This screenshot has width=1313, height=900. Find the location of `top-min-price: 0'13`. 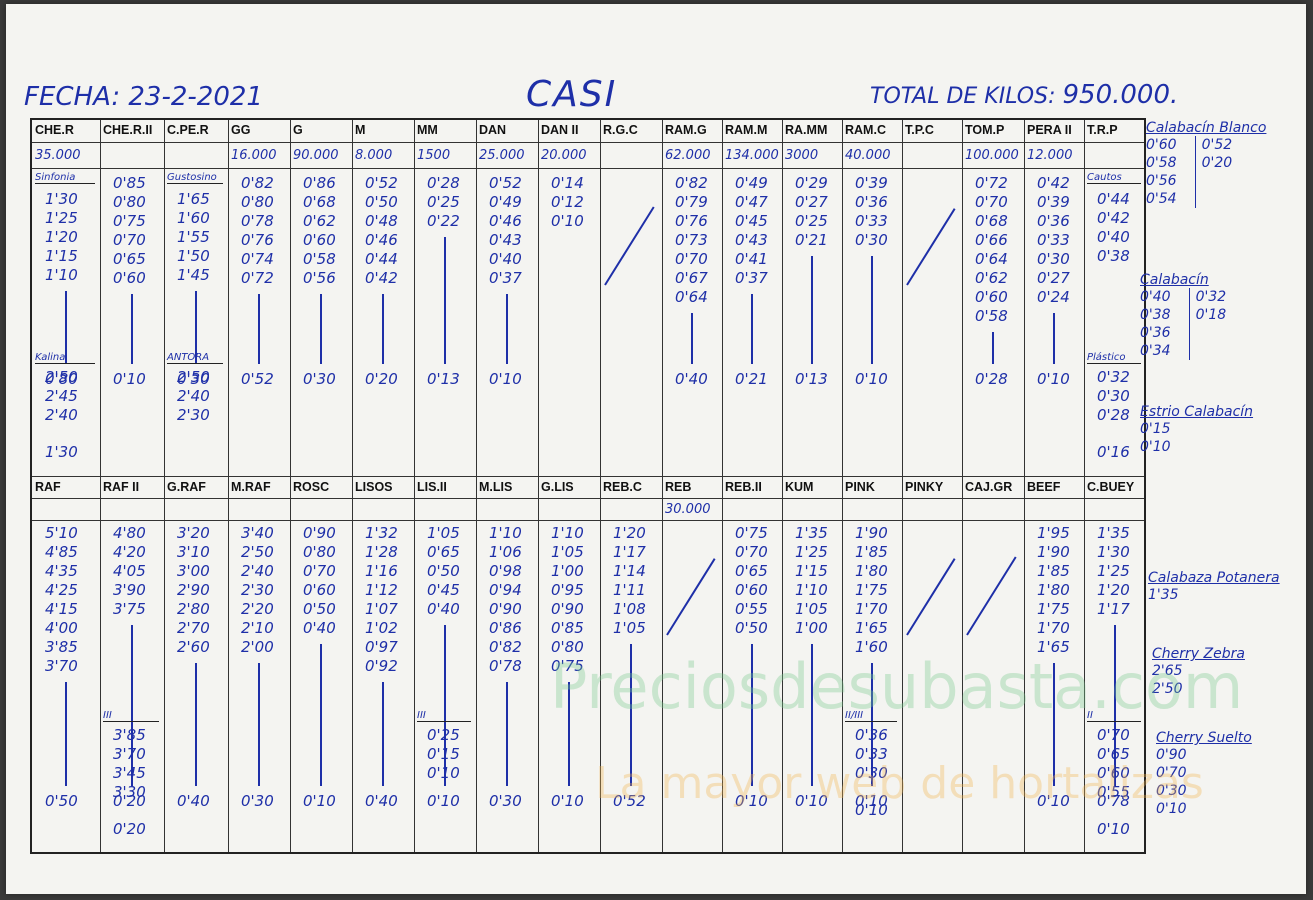

top-min-price: 0'13 is located at coordinates (443, 379).